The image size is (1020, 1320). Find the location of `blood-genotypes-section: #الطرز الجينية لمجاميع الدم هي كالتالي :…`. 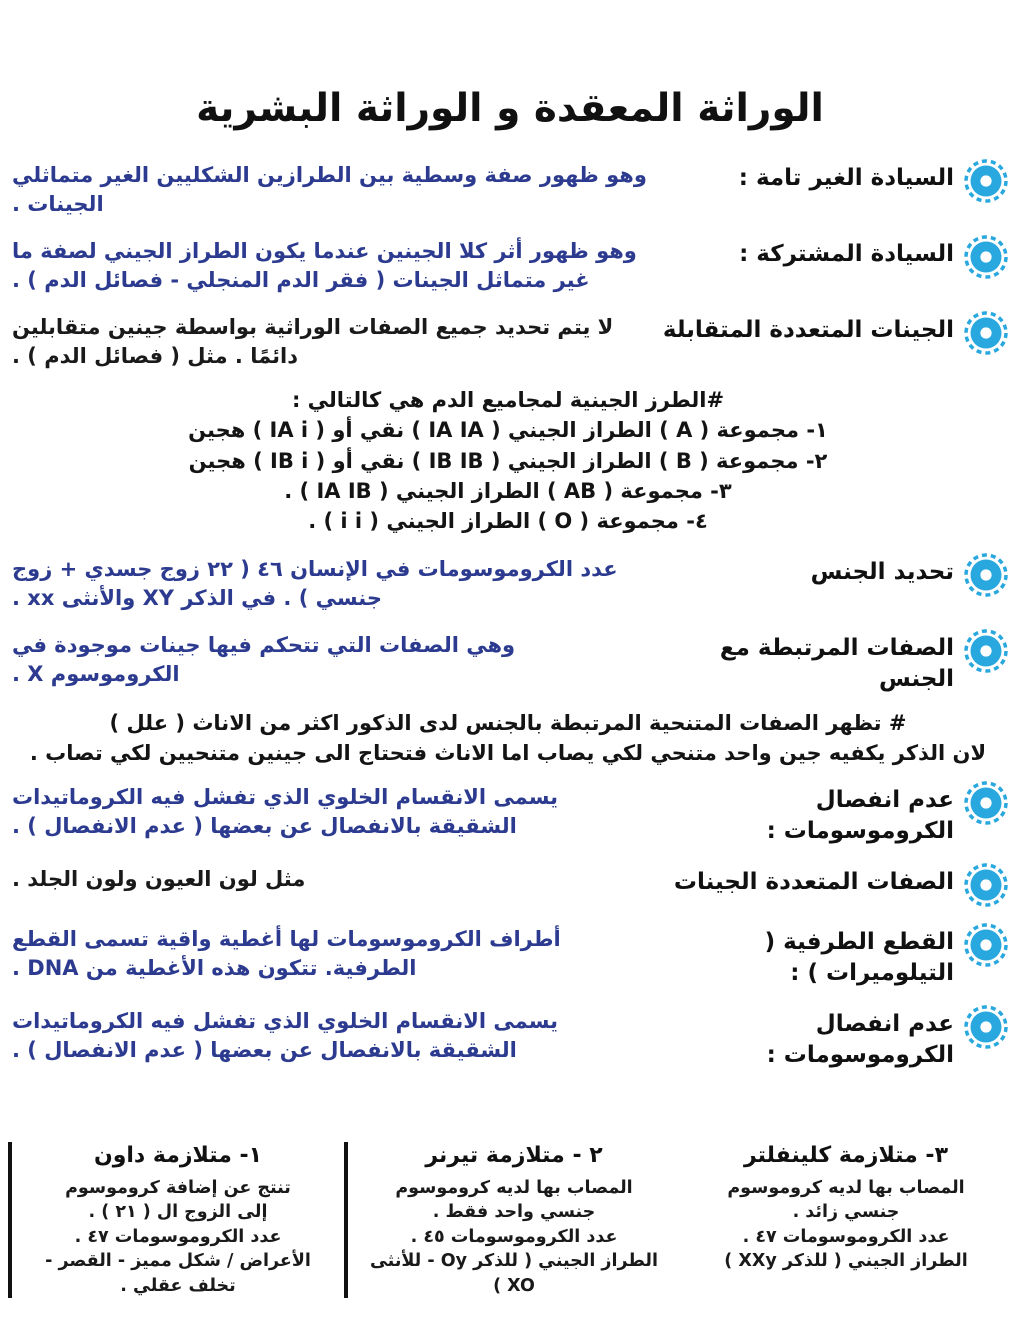

blood-genotypes-section: #الطرز الجينية لمجاميع الدم هي كالتالي :… is located at coordinates (508, 468).